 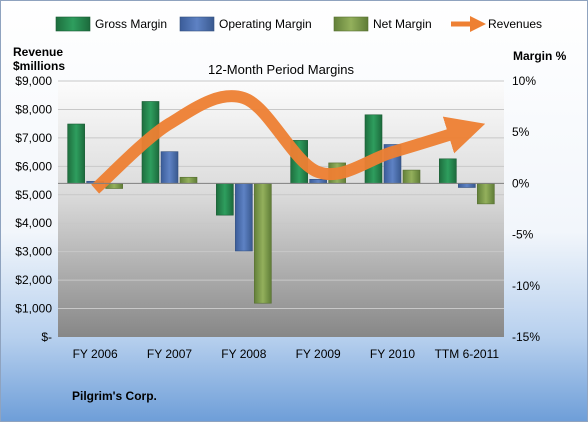 I want to click on left-tick-label-7: $2,000, so click(x=33, y=280).